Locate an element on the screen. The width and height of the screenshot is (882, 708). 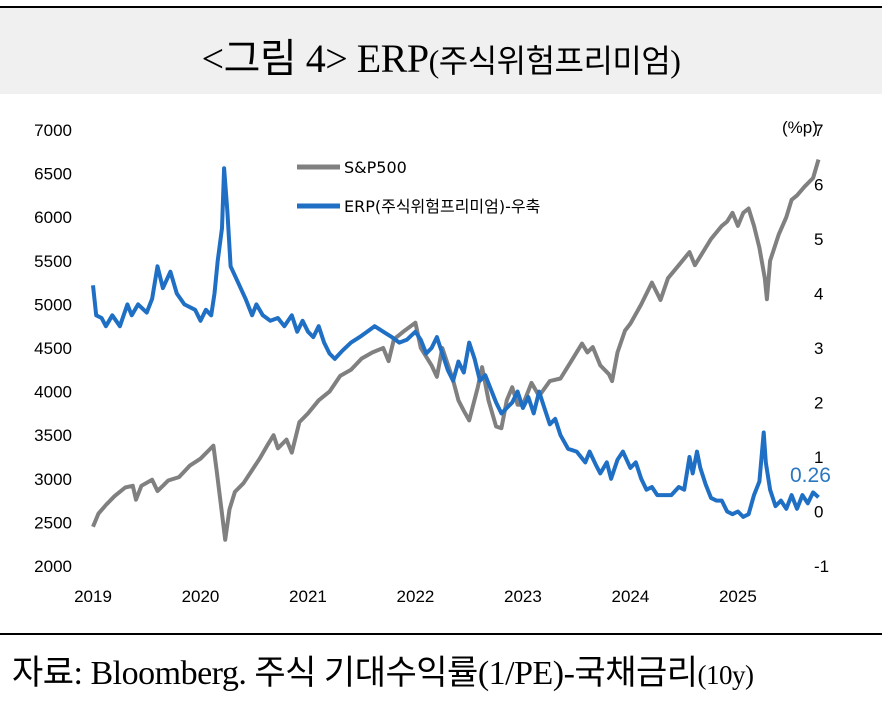
legend-label-erp: ERP(주식위험프리미엄)-우축 is located at coordinates (442, 206).